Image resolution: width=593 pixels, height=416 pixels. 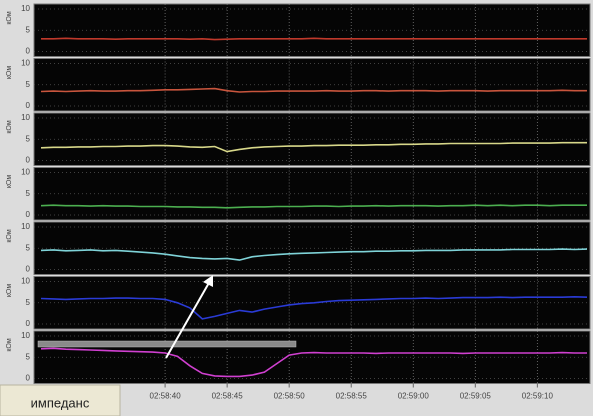 I want to click on selection-bar, so click(x=167, y=344).